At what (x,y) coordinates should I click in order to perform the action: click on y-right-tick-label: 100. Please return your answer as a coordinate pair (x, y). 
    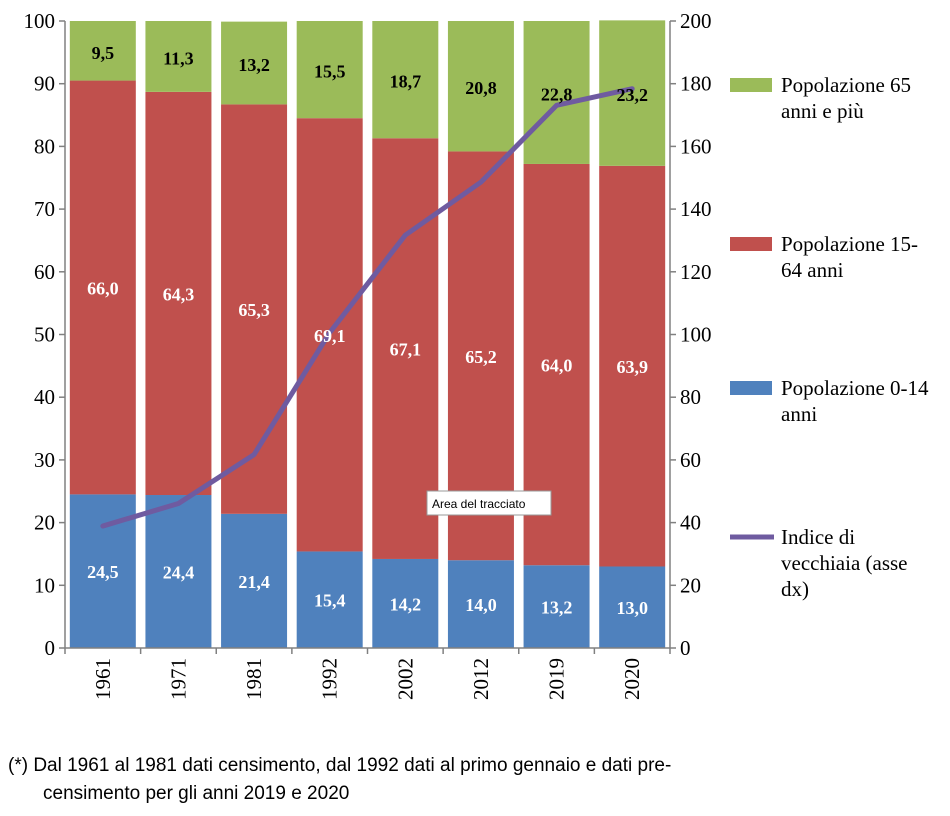
    Looking at the image, I should click on (696, 335).